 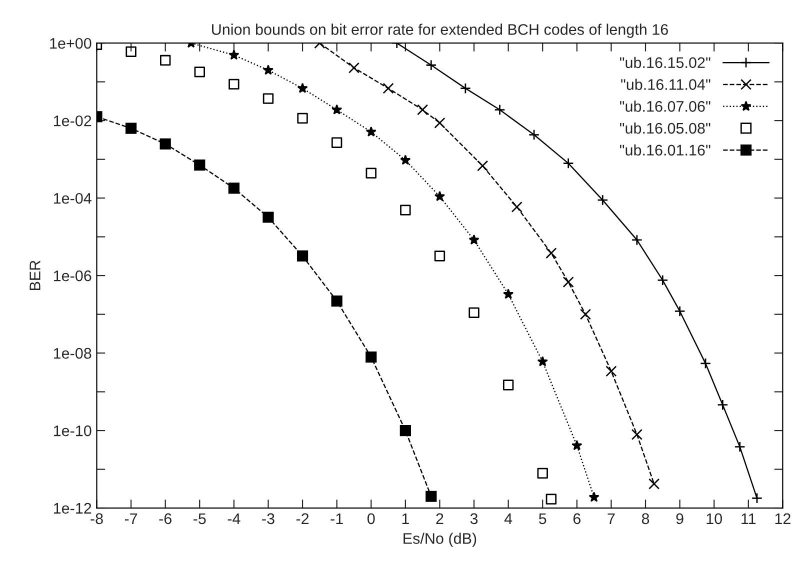 I want to click on x-tick-label: -7, so click(x=131, y=518).